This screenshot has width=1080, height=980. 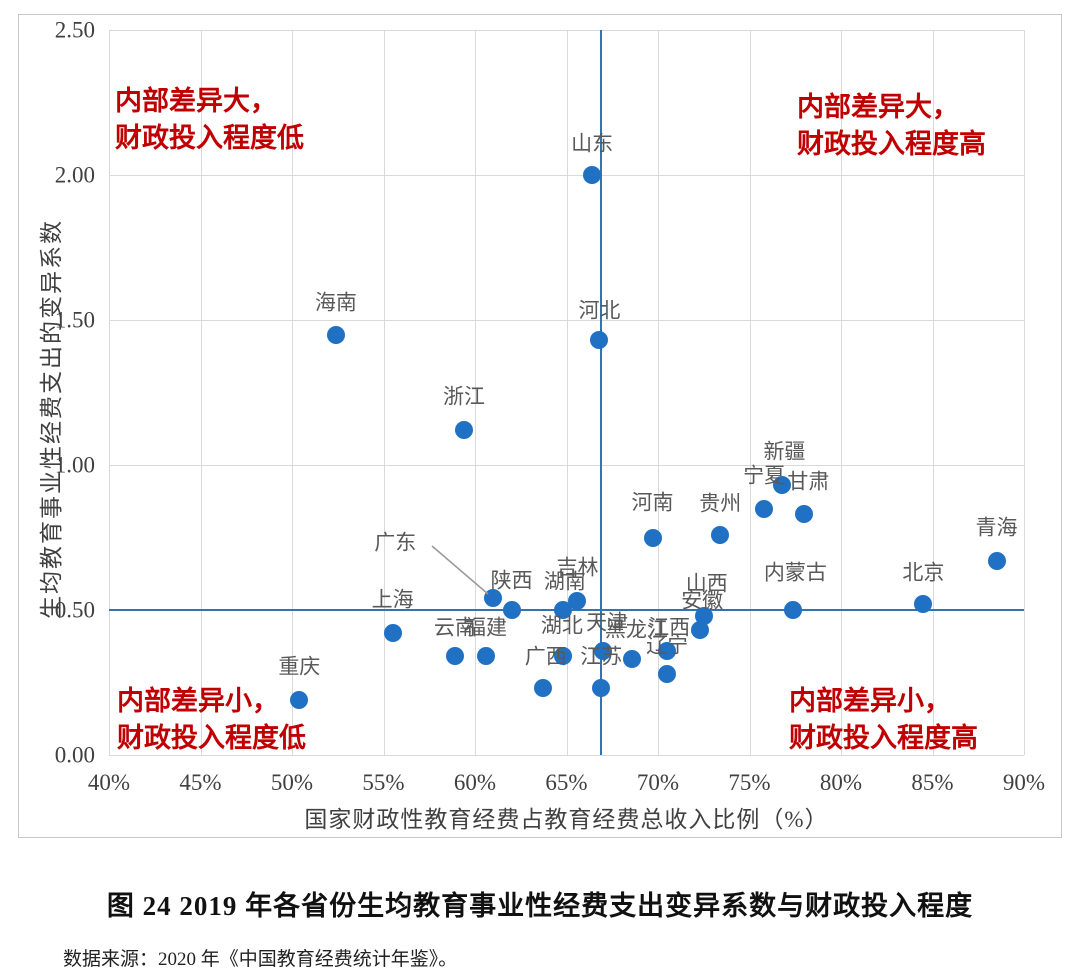 What do you see at coordinates (795, 572) in the screenshot?
I see `point-label-内蒙古: 内蒙古` at bounding box center [795, 572].